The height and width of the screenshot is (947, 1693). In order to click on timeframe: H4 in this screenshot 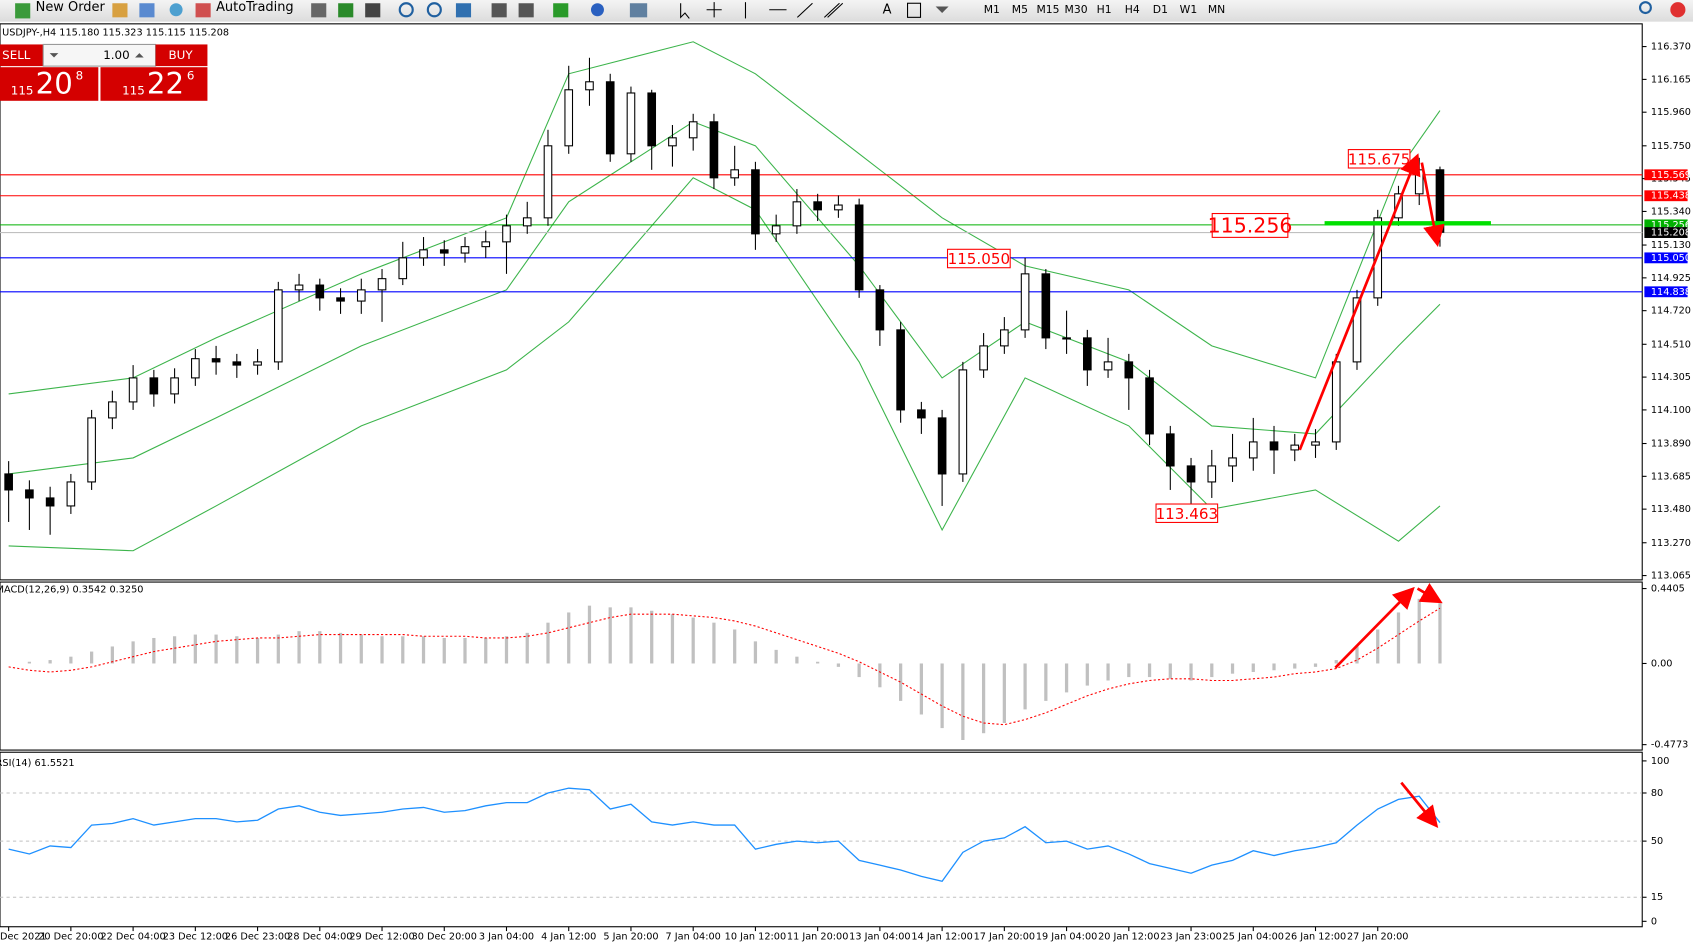, I will do `click(1132, 9)`.